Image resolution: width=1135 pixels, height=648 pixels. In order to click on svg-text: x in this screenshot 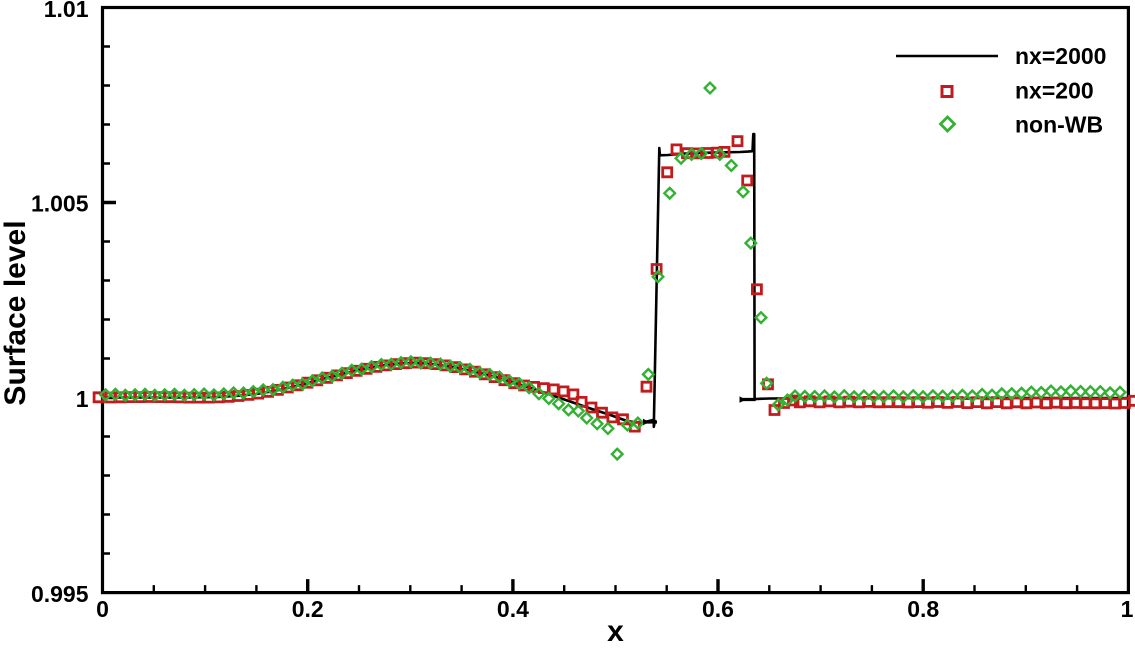, I will do `click(615, 629)`.